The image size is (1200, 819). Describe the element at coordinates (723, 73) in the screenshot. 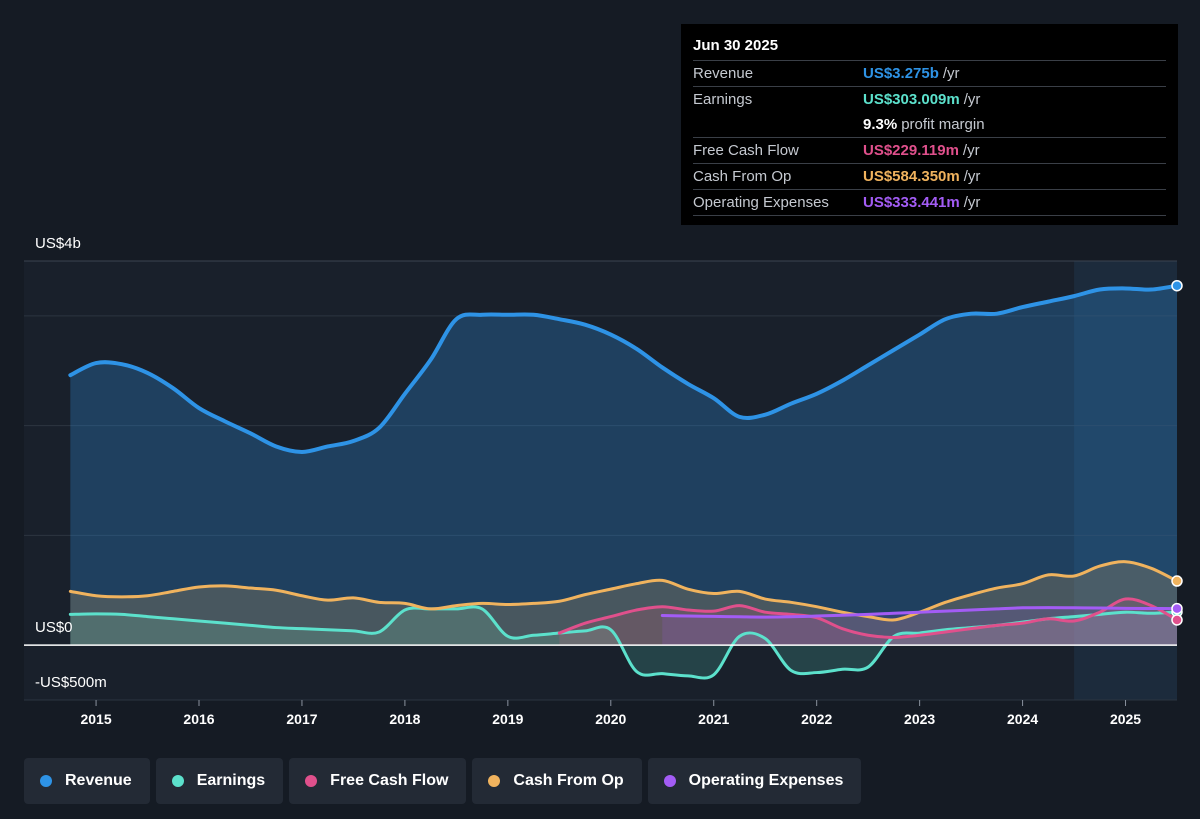

I see `tooltip-label: Revenue` at that location.